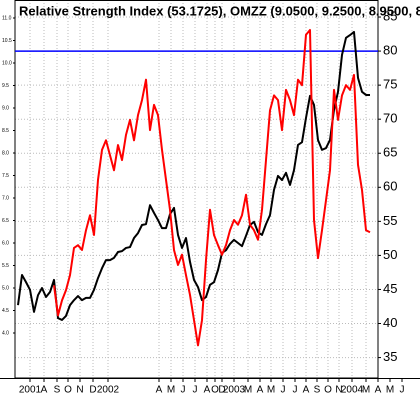  I want to click on x-tick-label: 2003, so click(234, 390).